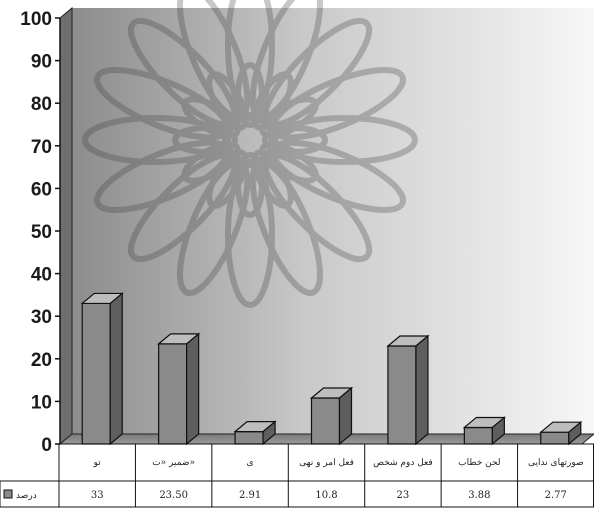  What do you see at coordinates (41, 360) in the screenshot?
I see `y-tick-label: 20` at bounding box center [41, 360].